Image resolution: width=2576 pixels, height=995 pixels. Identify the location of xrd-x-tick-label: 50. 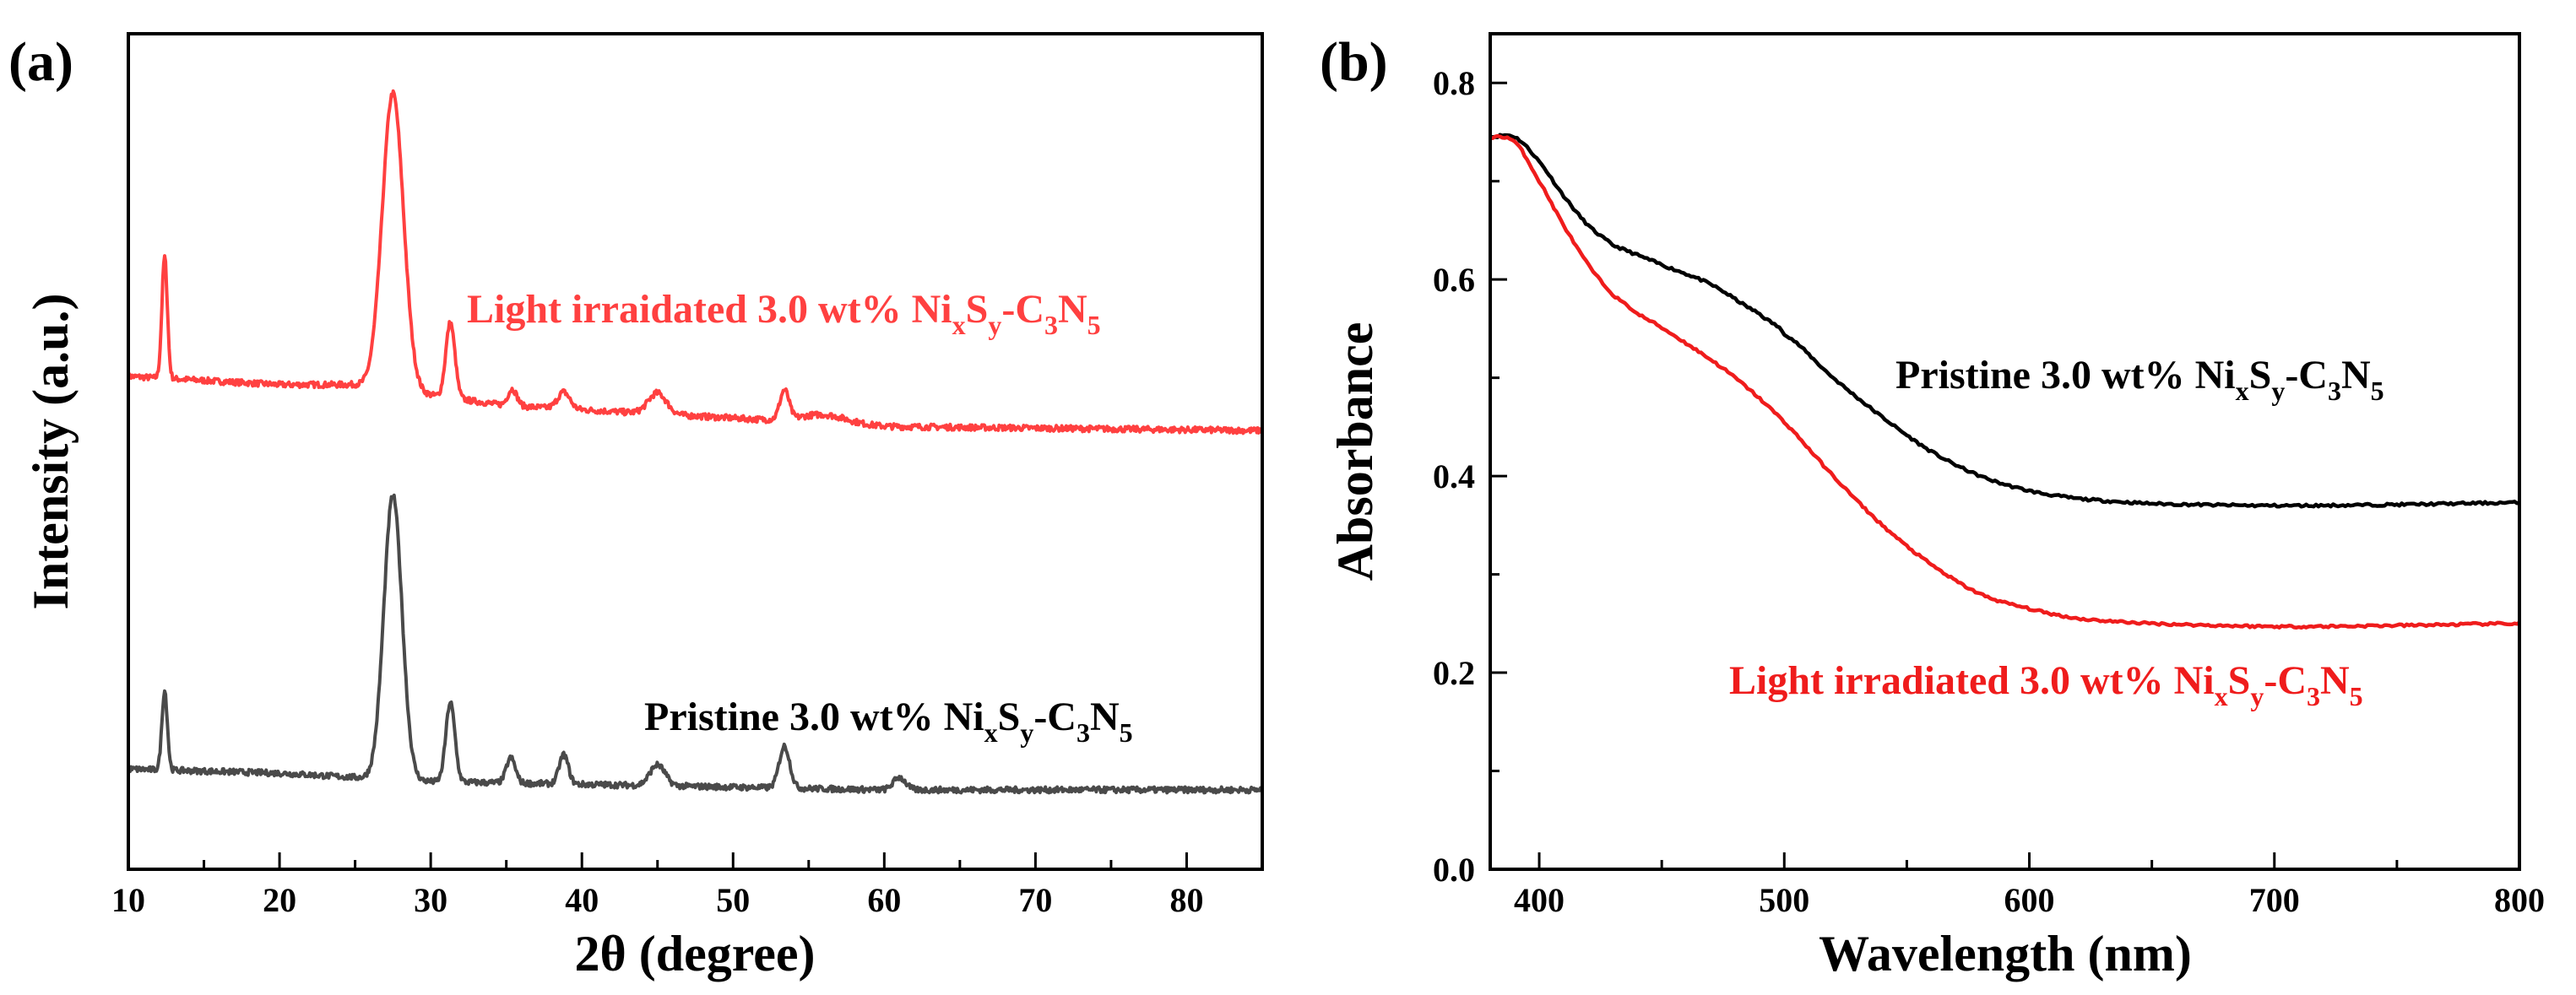
(733, 900).